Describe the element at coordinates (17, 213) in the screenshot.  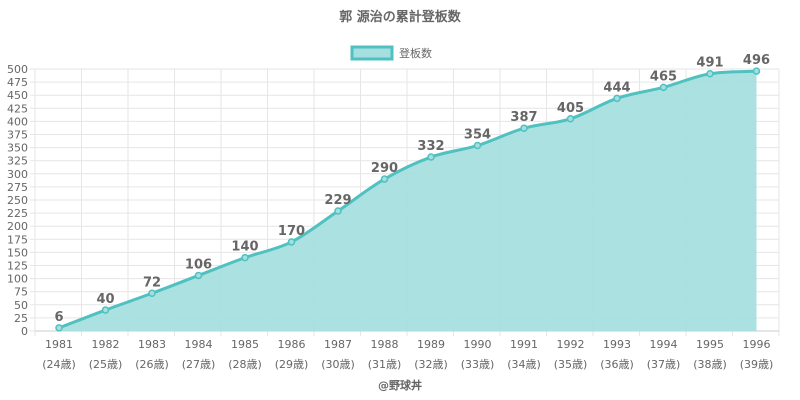
I see `y-tick-label: 225` at that location.